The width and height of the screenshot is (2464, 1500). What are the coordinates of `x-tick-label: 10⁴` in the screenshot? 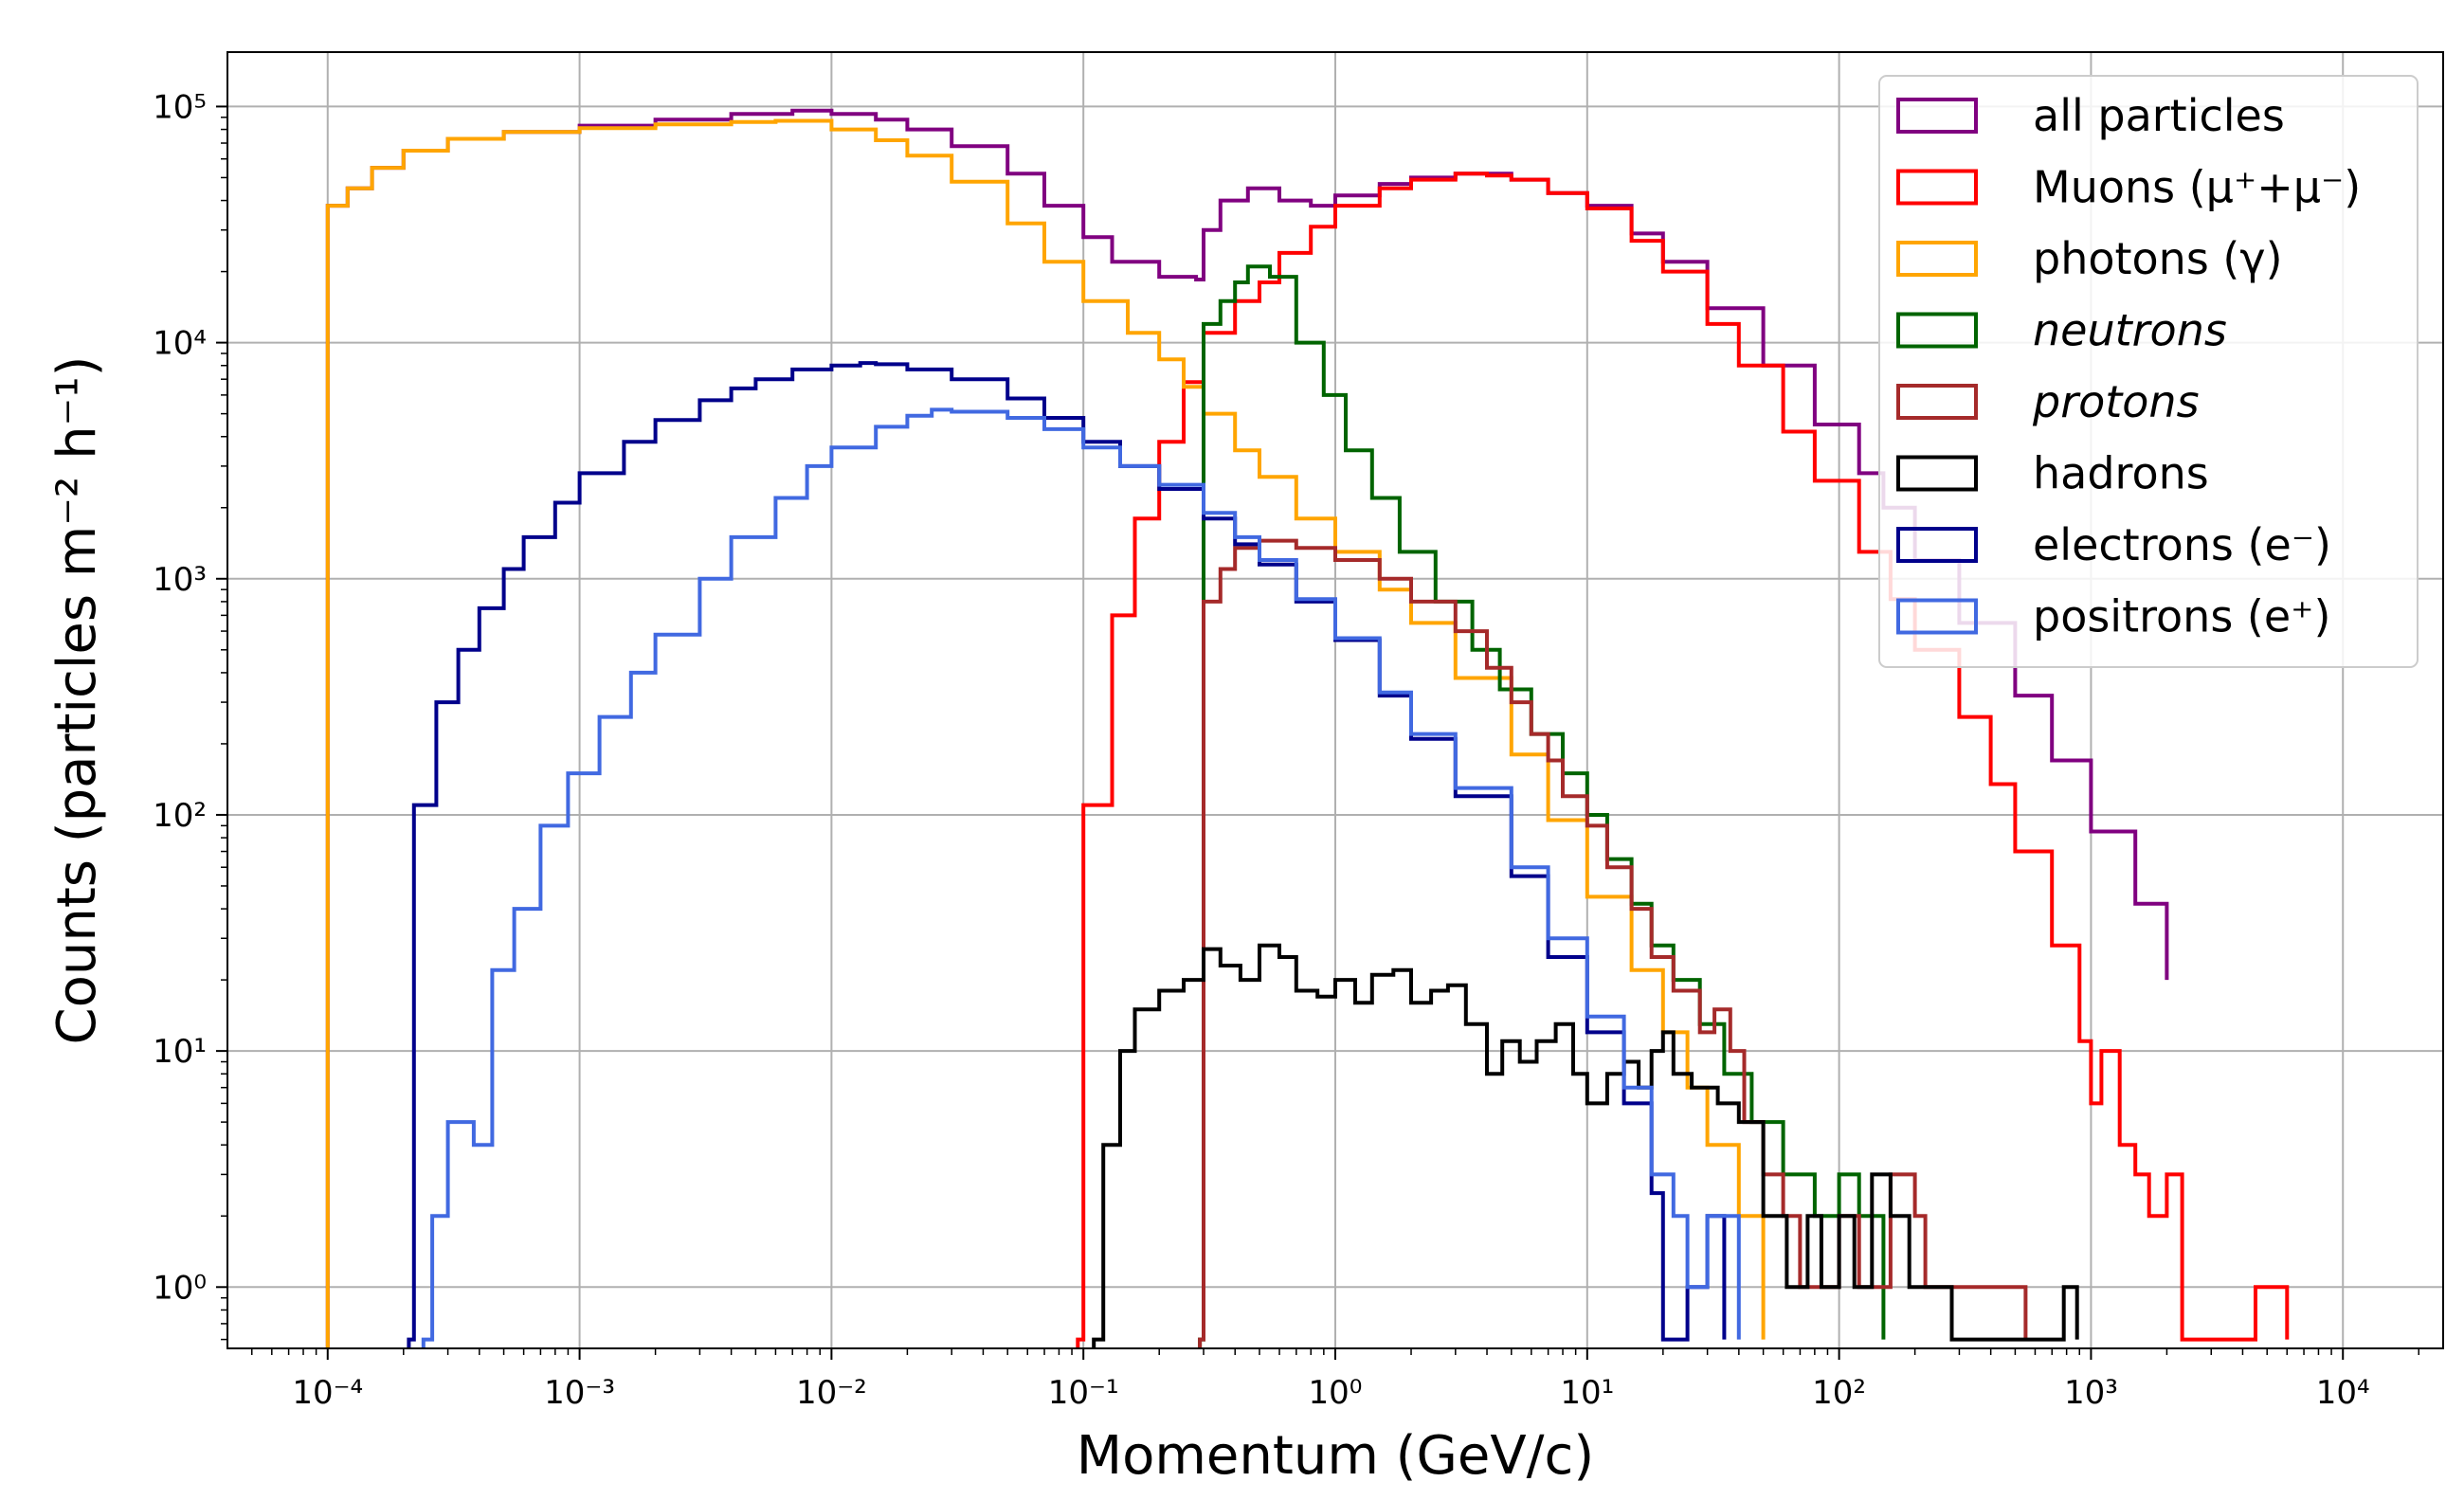 It's located at (2343, 1393).